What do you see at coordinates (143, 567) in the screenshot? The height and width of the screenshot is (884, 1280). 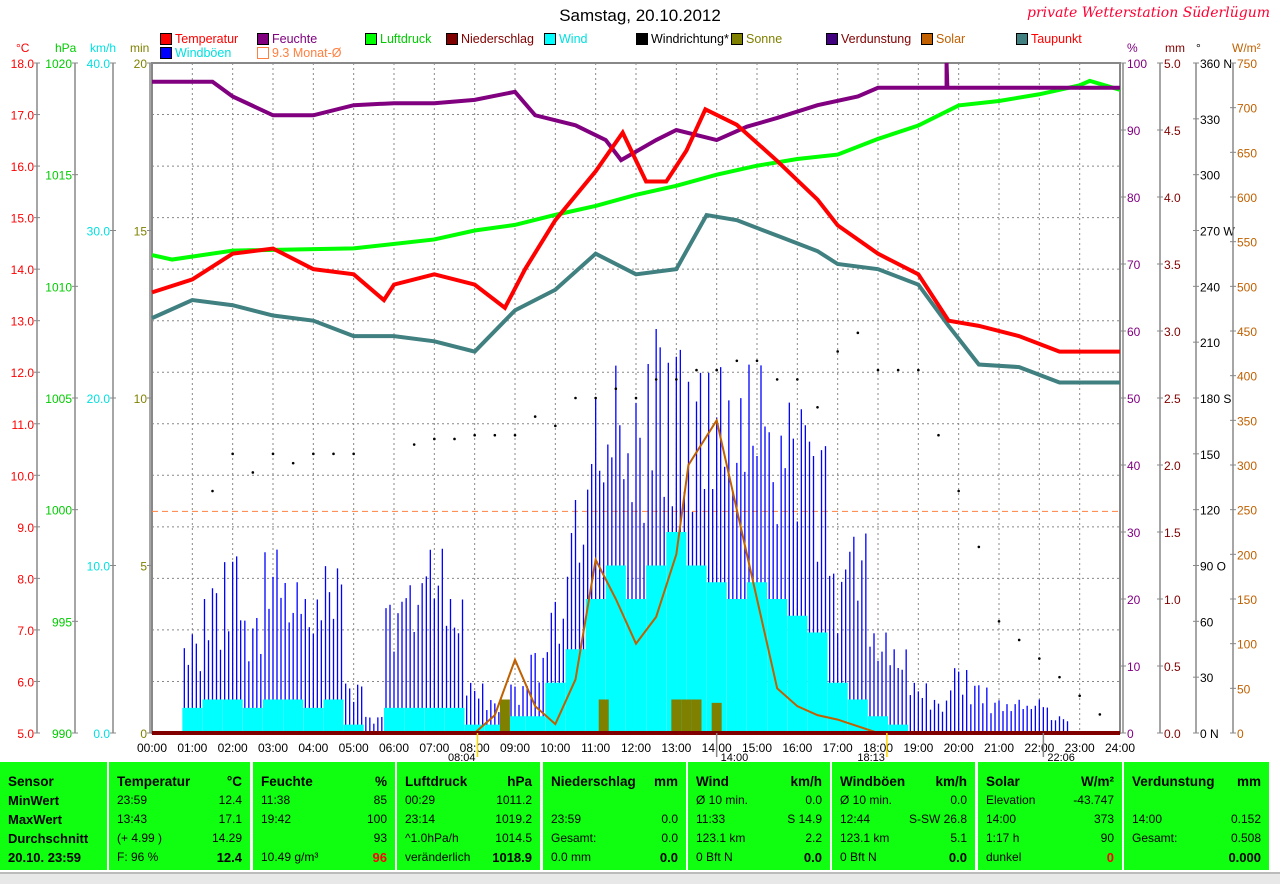 I see `sun-tick-label: 5` at bounding box center [143, 567].